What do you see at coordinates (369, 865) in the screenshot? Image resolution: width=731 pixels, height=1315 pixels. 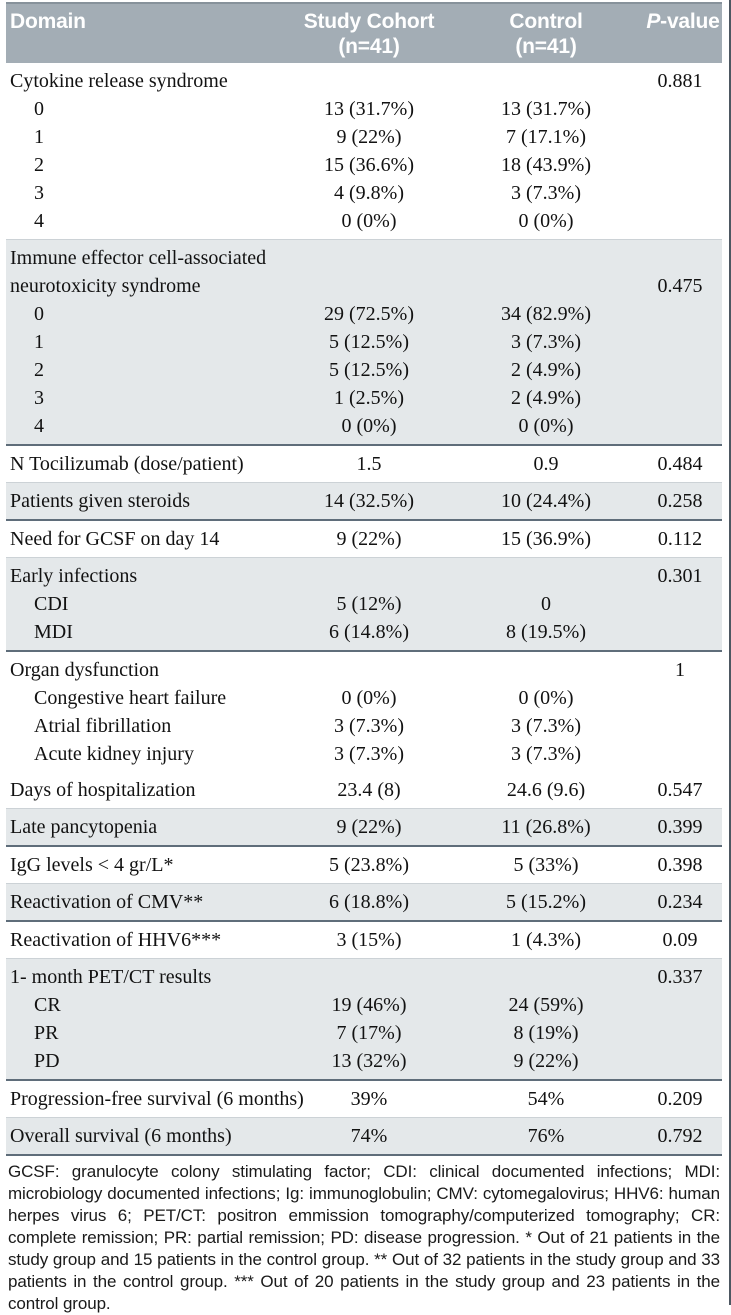 I see `study-value: 5 (23.8%)` at bounding box center [369, 865].